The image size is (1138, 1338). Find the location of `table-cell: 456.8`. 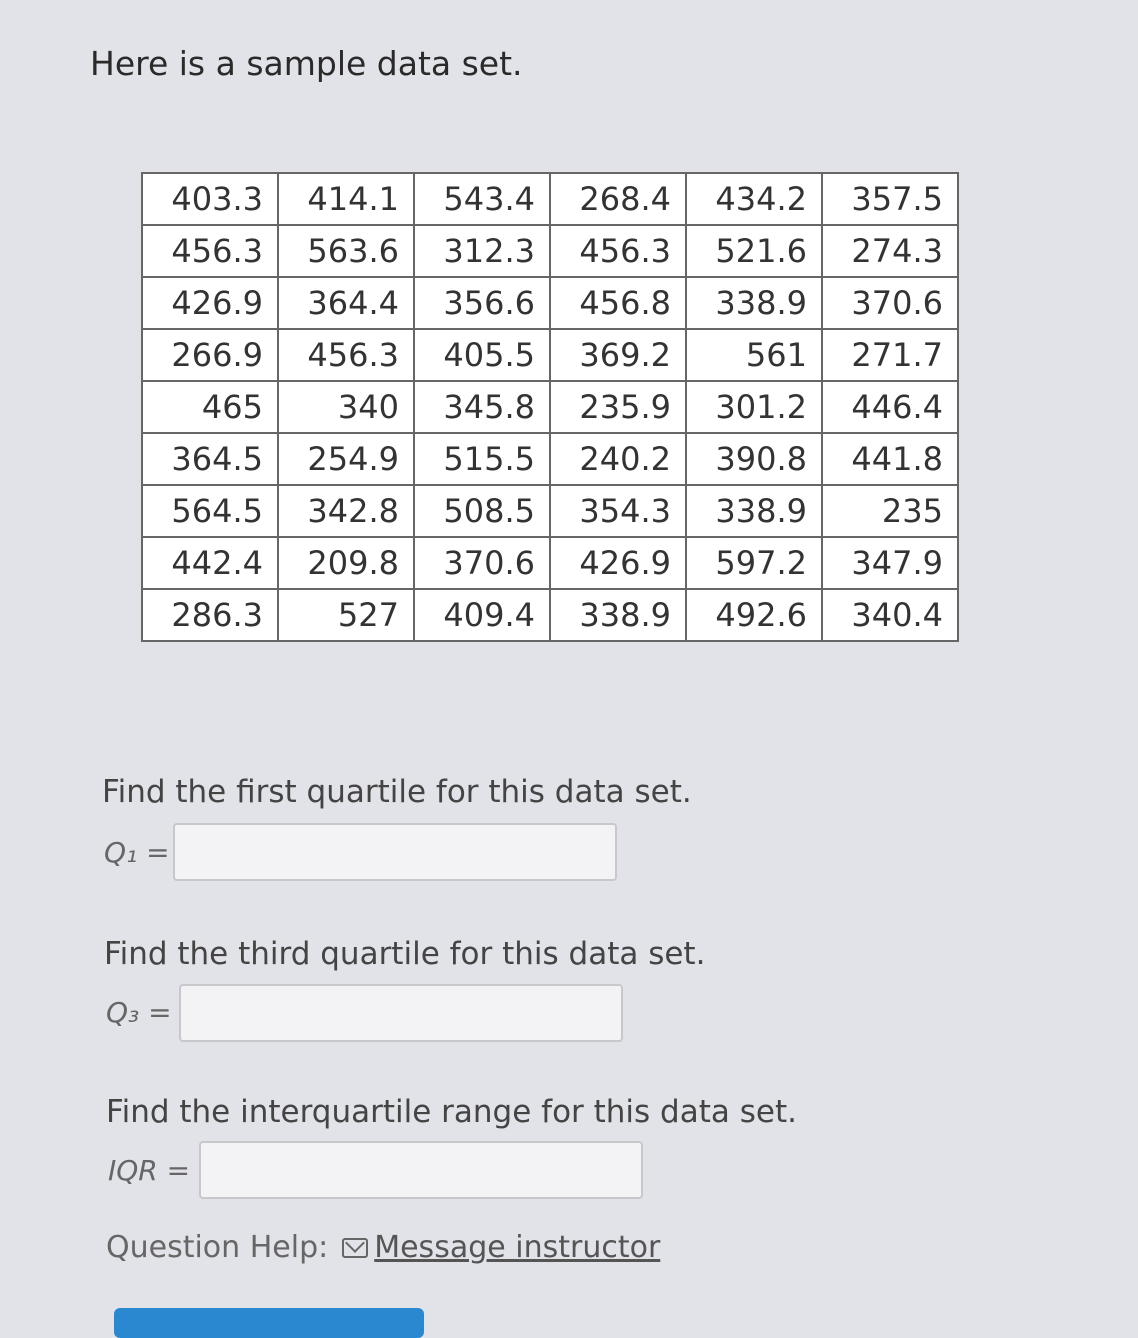

table-cell: 456.8 is located at coordinates (618, 303).